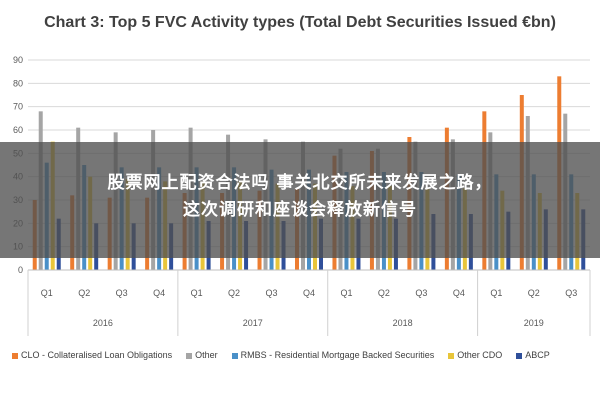 Image resolution: width=600 pixels, height=400 pixels. I want to click on legend-item: Other, so click(202, 355).